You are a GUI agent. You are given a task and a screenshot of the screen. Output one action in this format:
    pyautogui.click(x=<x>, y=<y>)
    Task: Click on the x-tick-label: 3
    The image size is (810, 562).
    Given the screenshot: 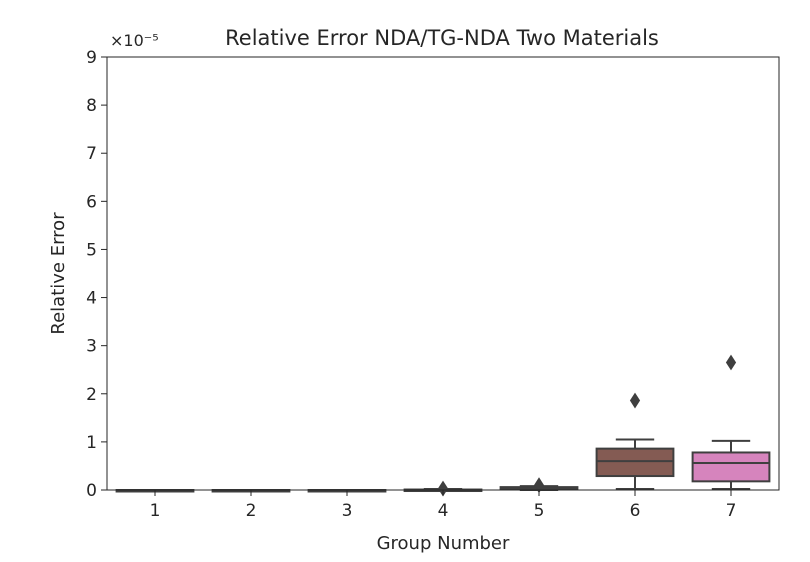 What is the action you would take?
    pyautogui.click(x=347, y=511)
    